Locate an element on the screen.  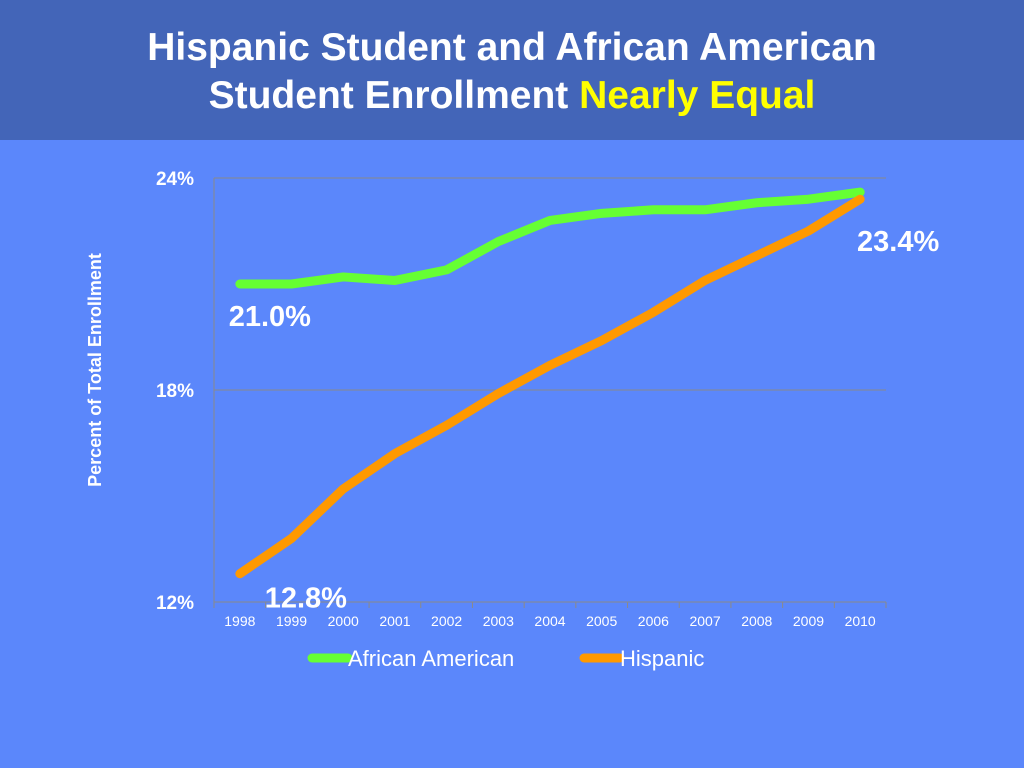
x-tick-label: 2008 is located at coordinates (756, 621).